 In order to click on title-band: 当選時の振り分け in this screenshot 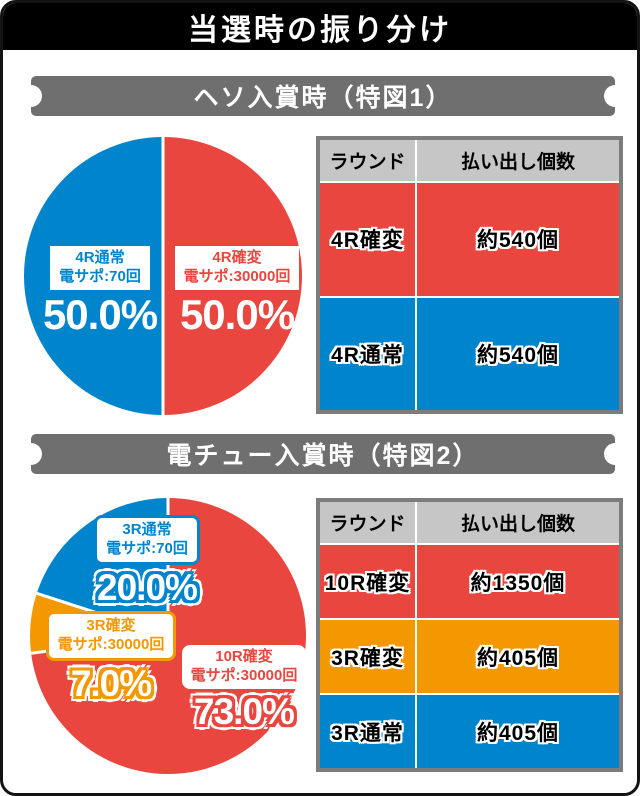, I will do `click(320, 26)`.